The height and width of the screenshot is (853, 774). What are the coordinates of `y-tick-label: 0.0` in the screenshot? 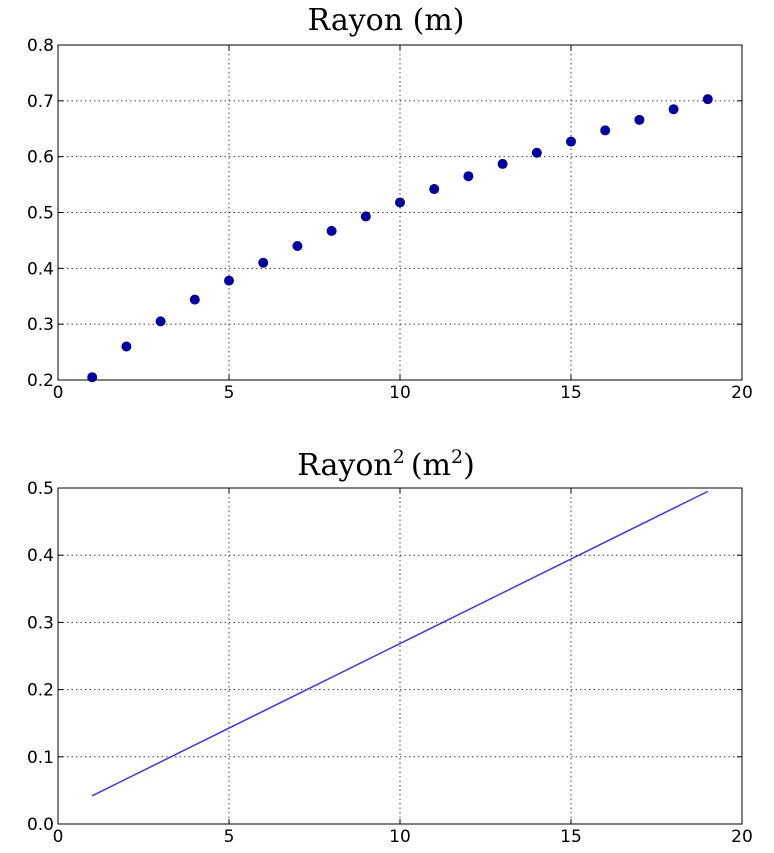 It's located at (40, 825).